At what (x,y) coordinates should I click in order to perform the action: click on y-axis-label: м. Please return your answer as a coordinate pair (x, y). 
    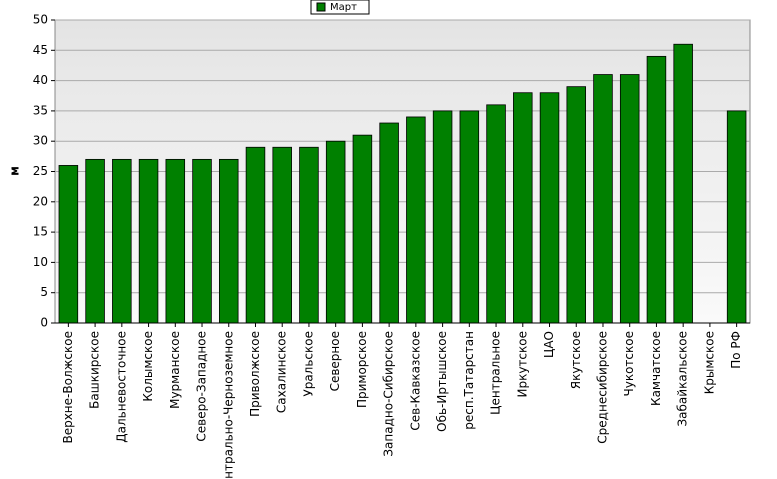
    Looking at the image, I should click on (15, 171).